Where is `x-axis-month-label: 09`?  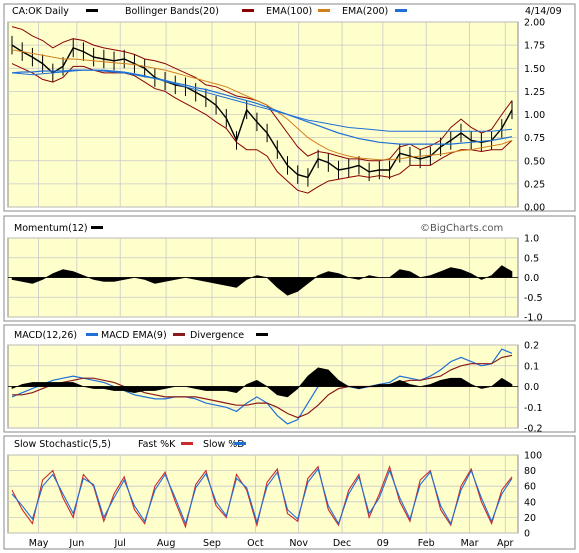
x-axis-month-label: 09 is located at coordinates (383, 543).